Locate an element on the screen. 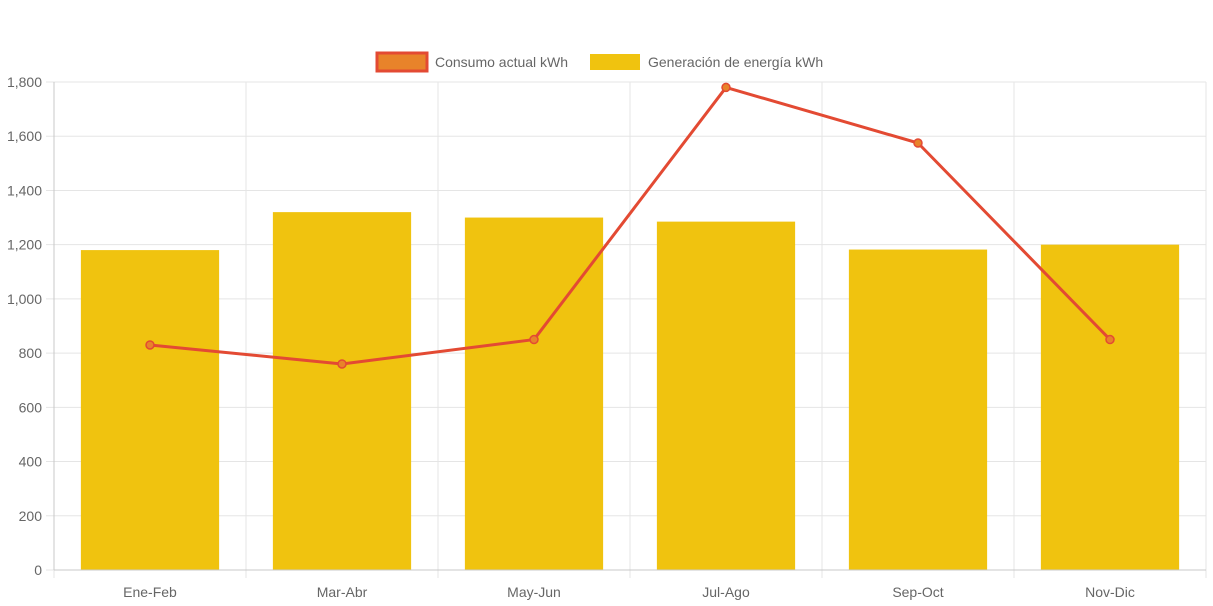 This screenshot has width=1213, height=606. y-tick-label: 600 is located at coordinates (31, 407).